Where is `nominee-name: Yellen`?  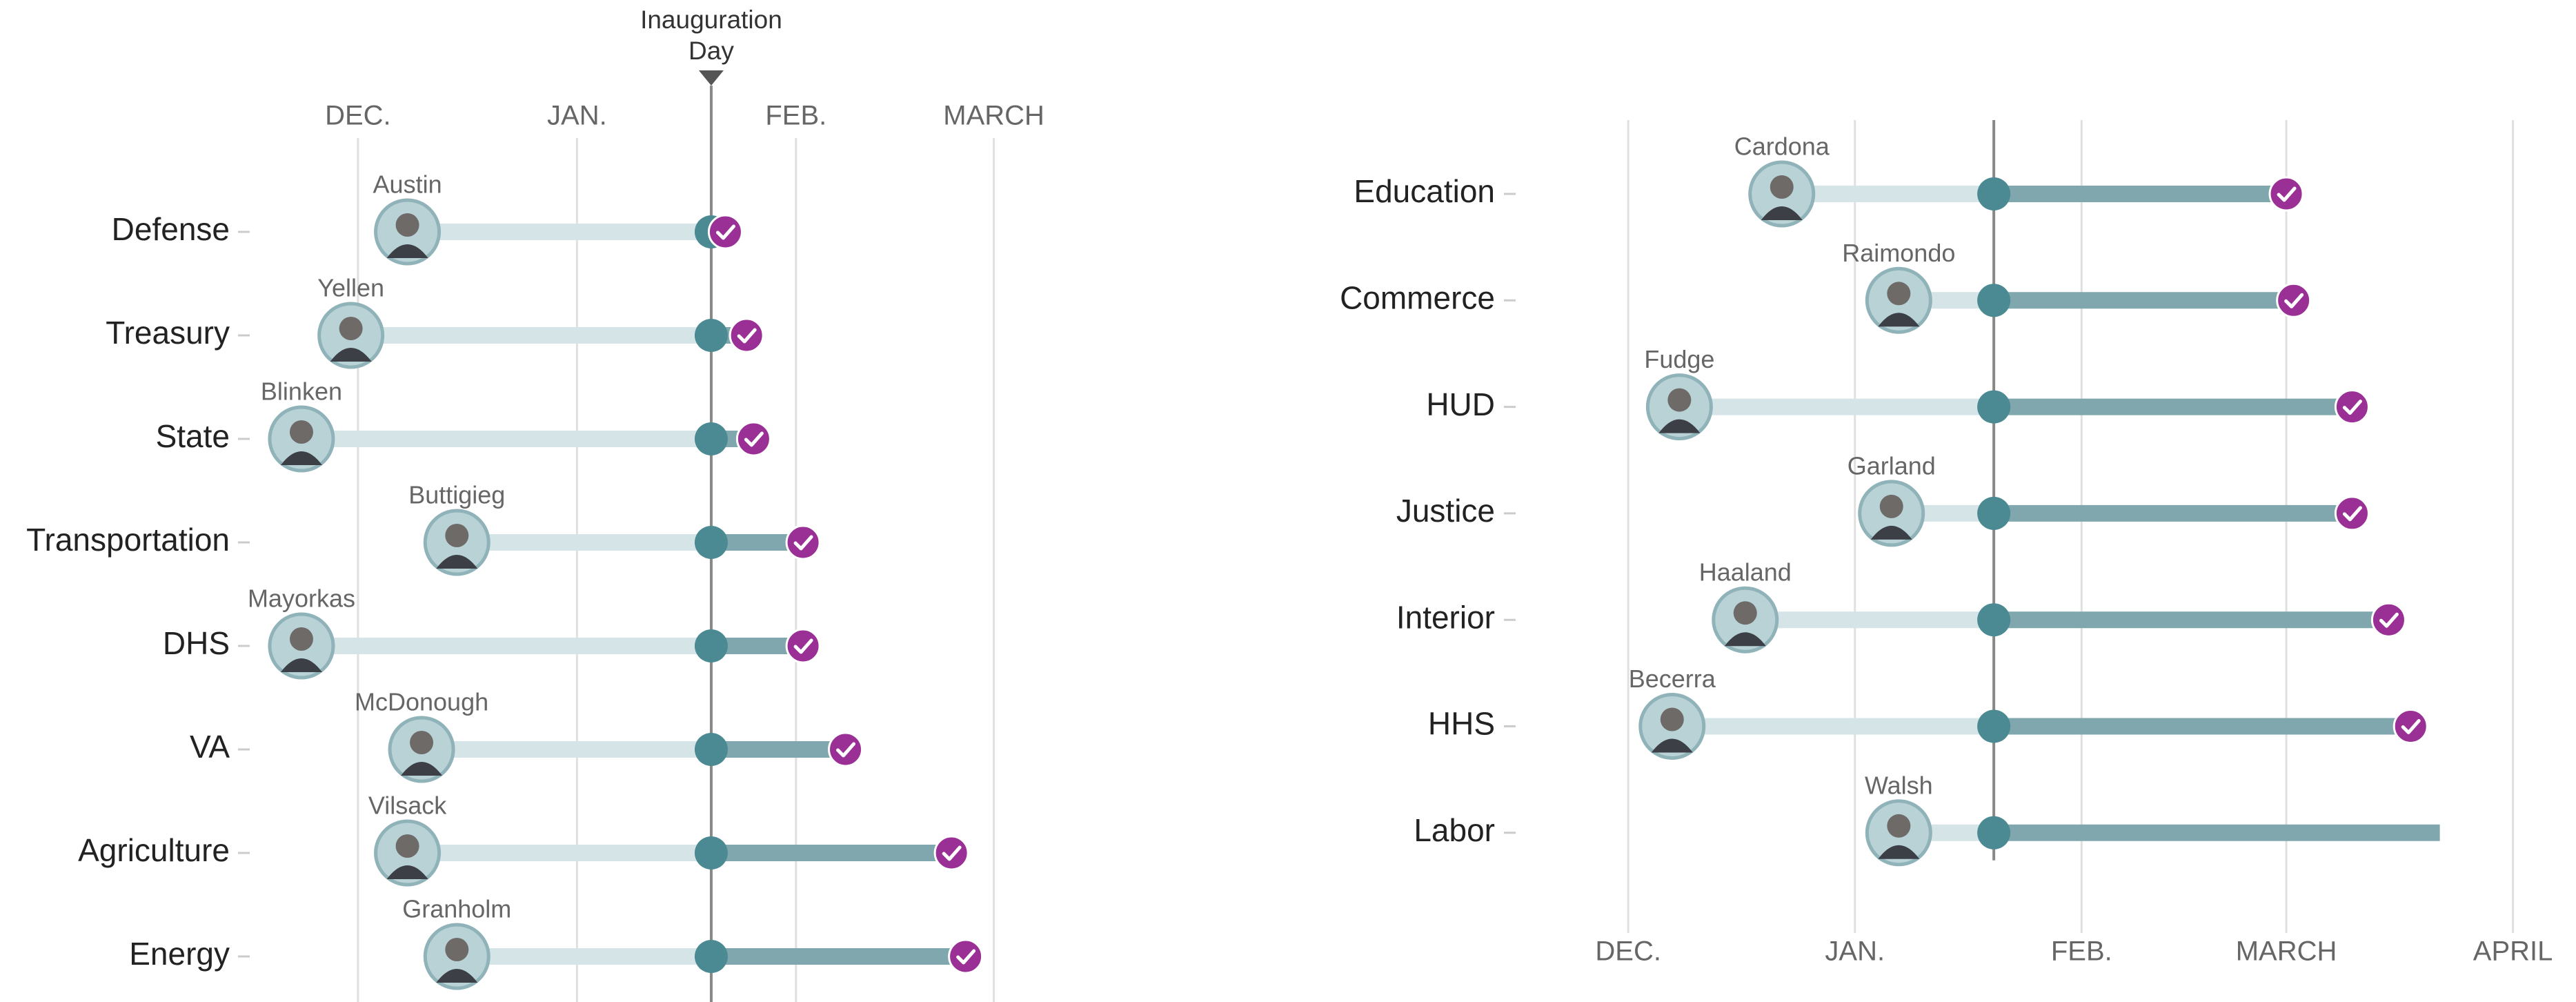 nominee-name: Yellen is located at coordinates (350, 288).